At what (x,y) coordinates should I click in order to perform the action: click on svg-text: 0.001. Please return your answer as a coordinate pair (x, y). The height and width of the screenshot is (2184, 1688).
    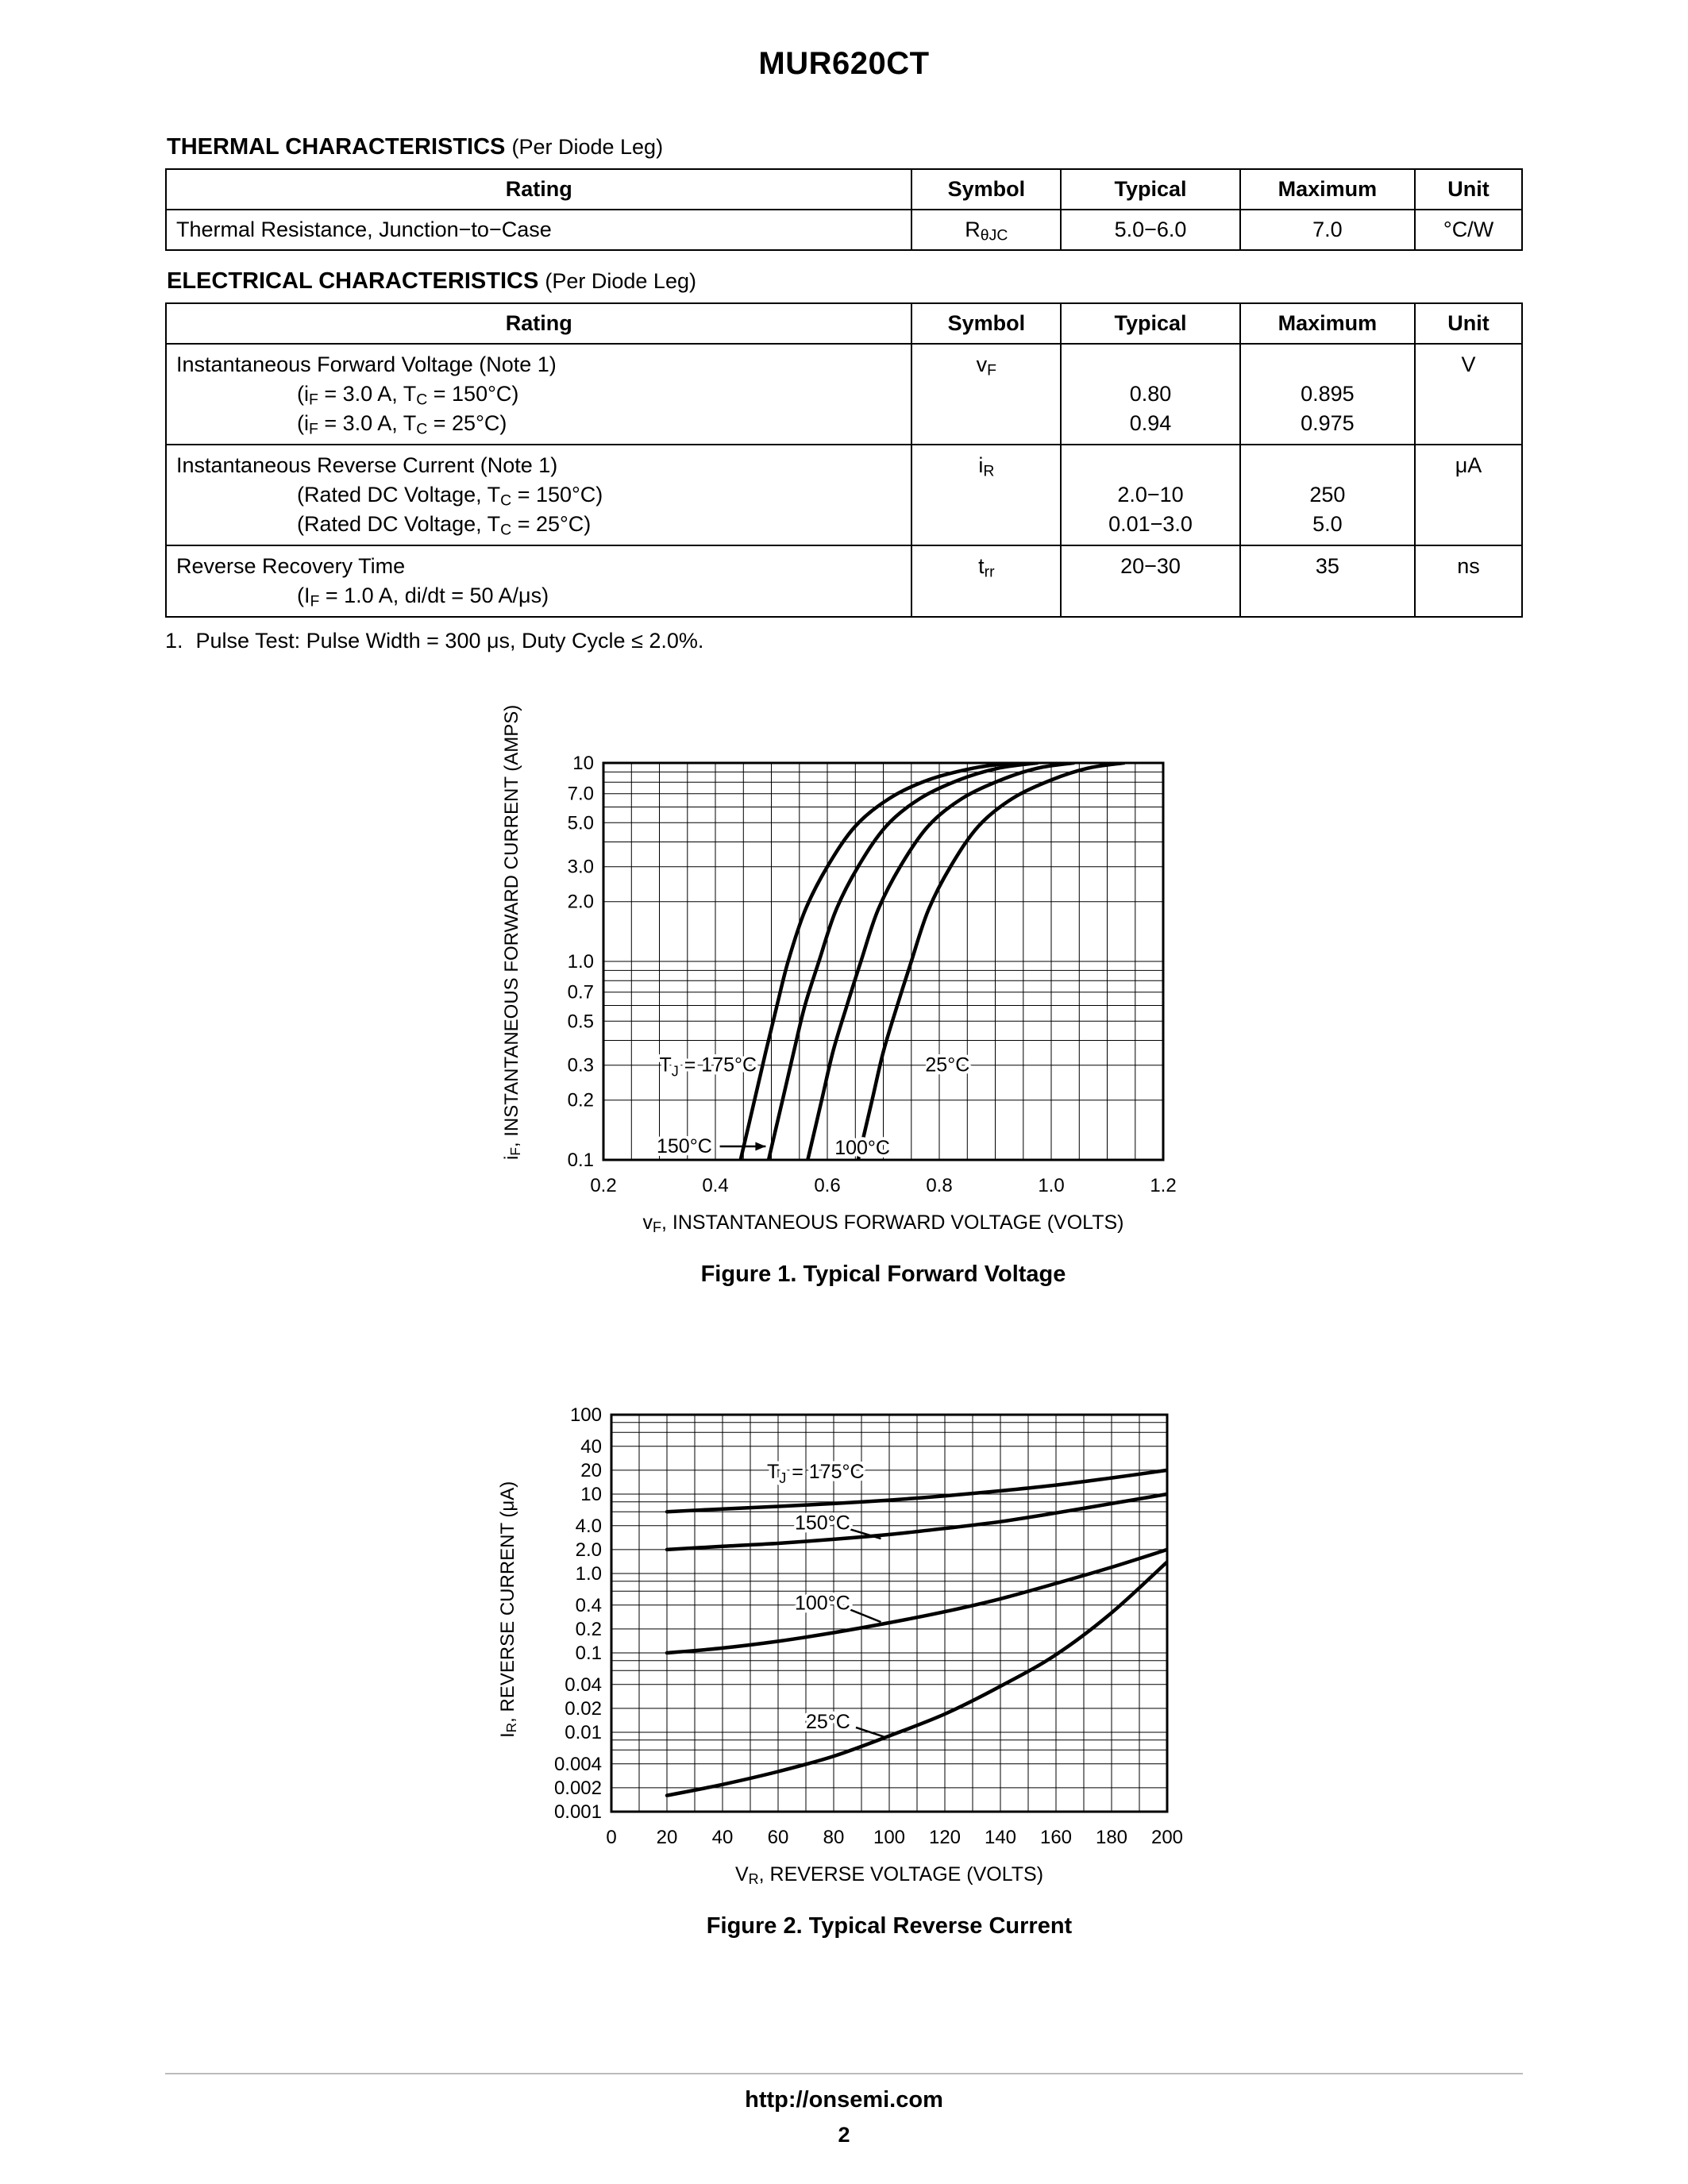
    Looking at the image, I should click on (578, 1812).